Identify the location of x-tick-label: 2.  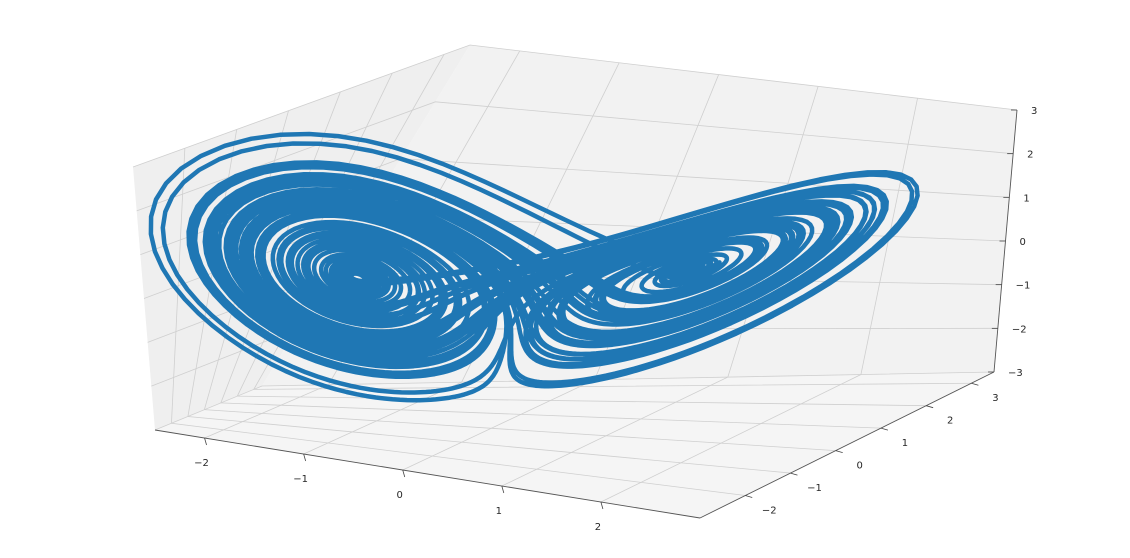
(598, 527).